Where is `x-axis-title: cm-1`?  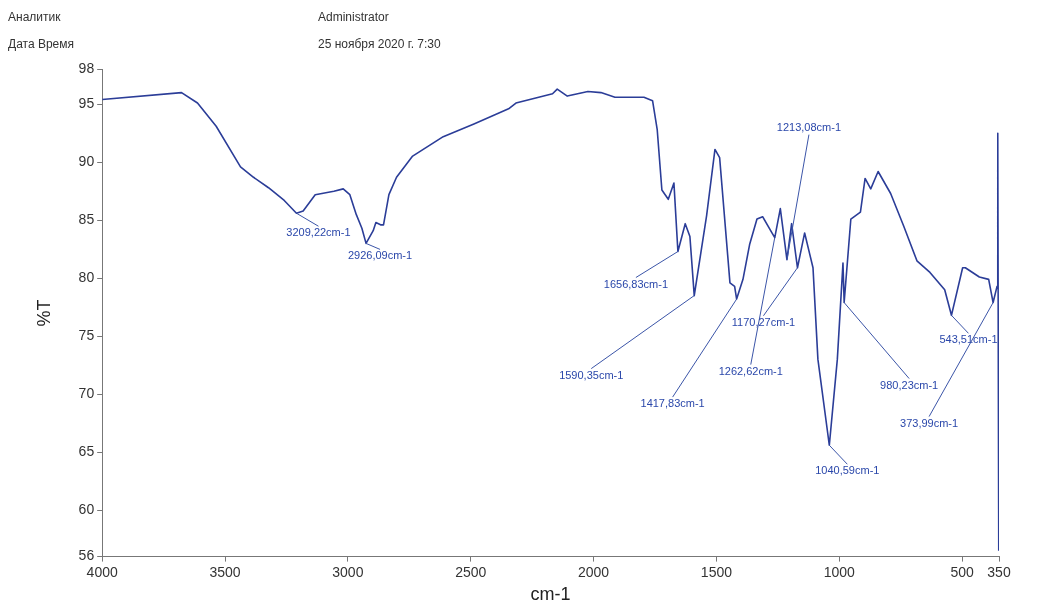 x-axis-title: cm-1 is located at coordinates (550, 594).